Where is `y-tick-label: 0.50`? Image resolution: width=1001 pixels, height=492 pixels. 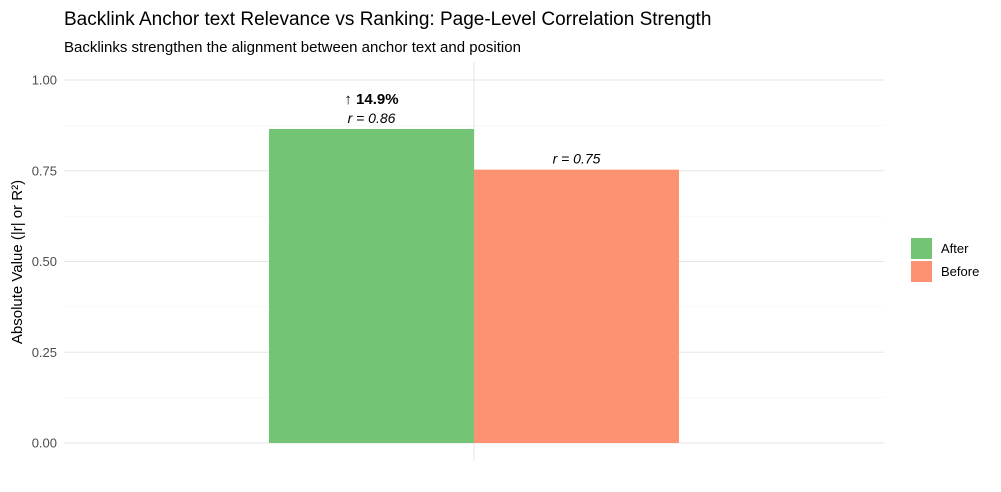 y-tick-label: 0.50 is located at coordinates (44, 261).